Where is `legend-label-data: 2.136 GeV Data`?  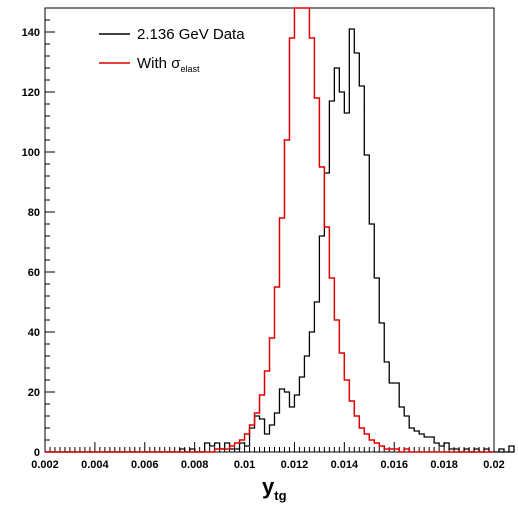 legend-label-data: 2.136 GeV Data is located at coordinates (191, 34).